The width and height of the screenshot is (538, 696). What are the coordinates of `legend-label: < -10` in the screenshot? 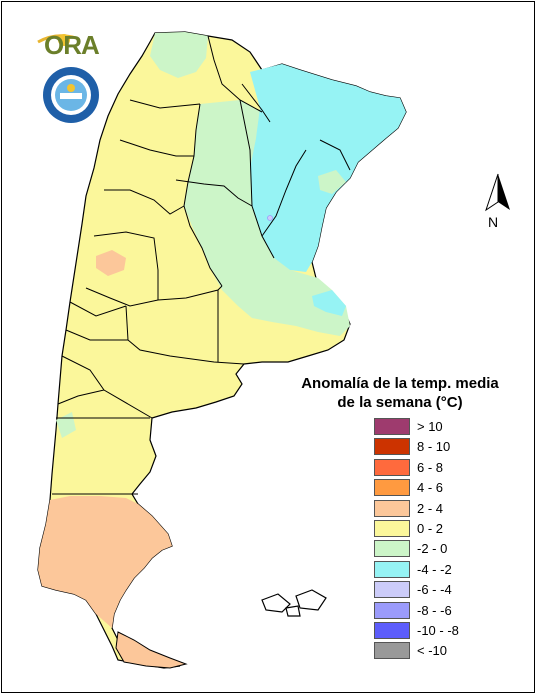 It's located at (432, 651).